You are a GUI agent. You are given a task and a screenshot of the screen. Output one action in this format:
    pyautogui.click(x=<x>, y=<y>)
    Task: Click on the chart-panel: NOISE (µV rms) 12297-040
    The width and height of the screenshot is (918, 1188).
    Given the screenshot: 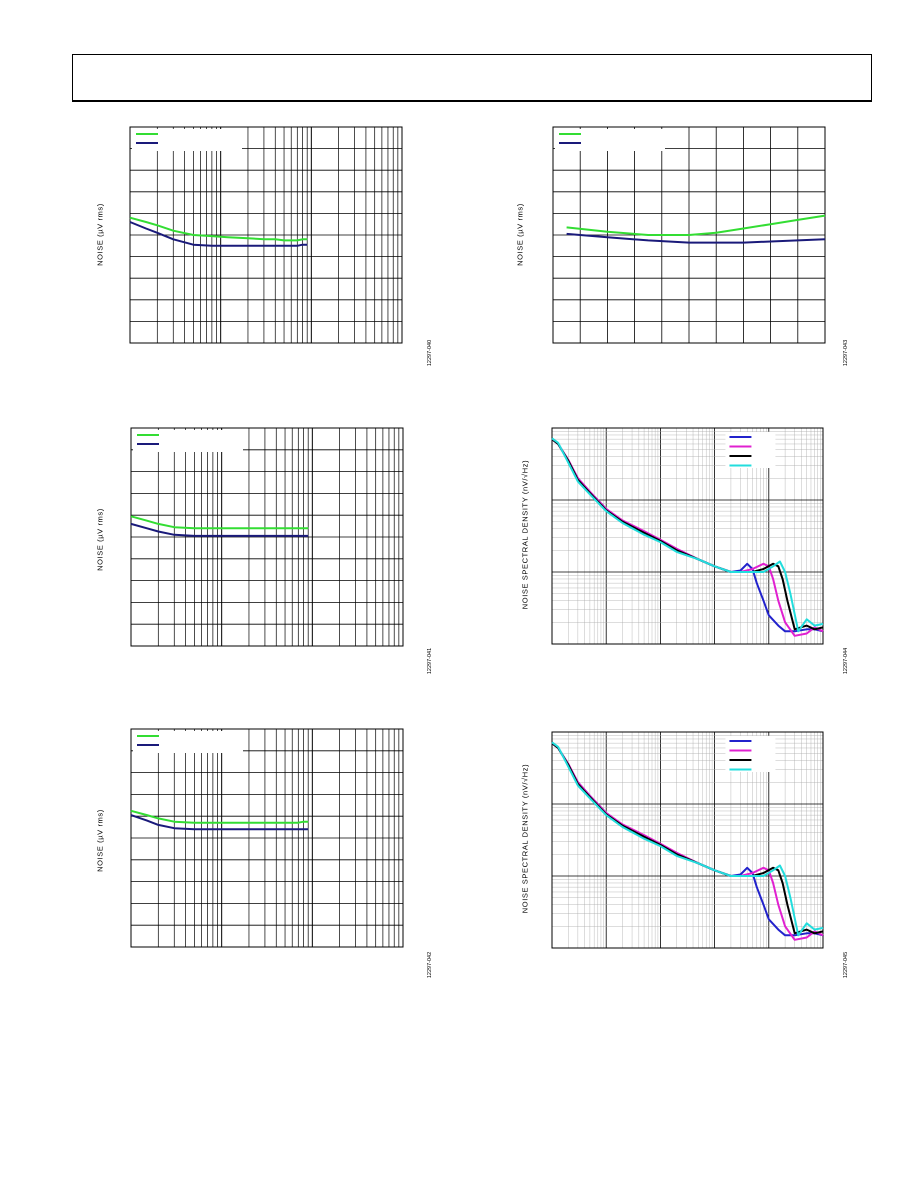 What is the action you would take?
    pyautogui.click(x=260, y=248)
    